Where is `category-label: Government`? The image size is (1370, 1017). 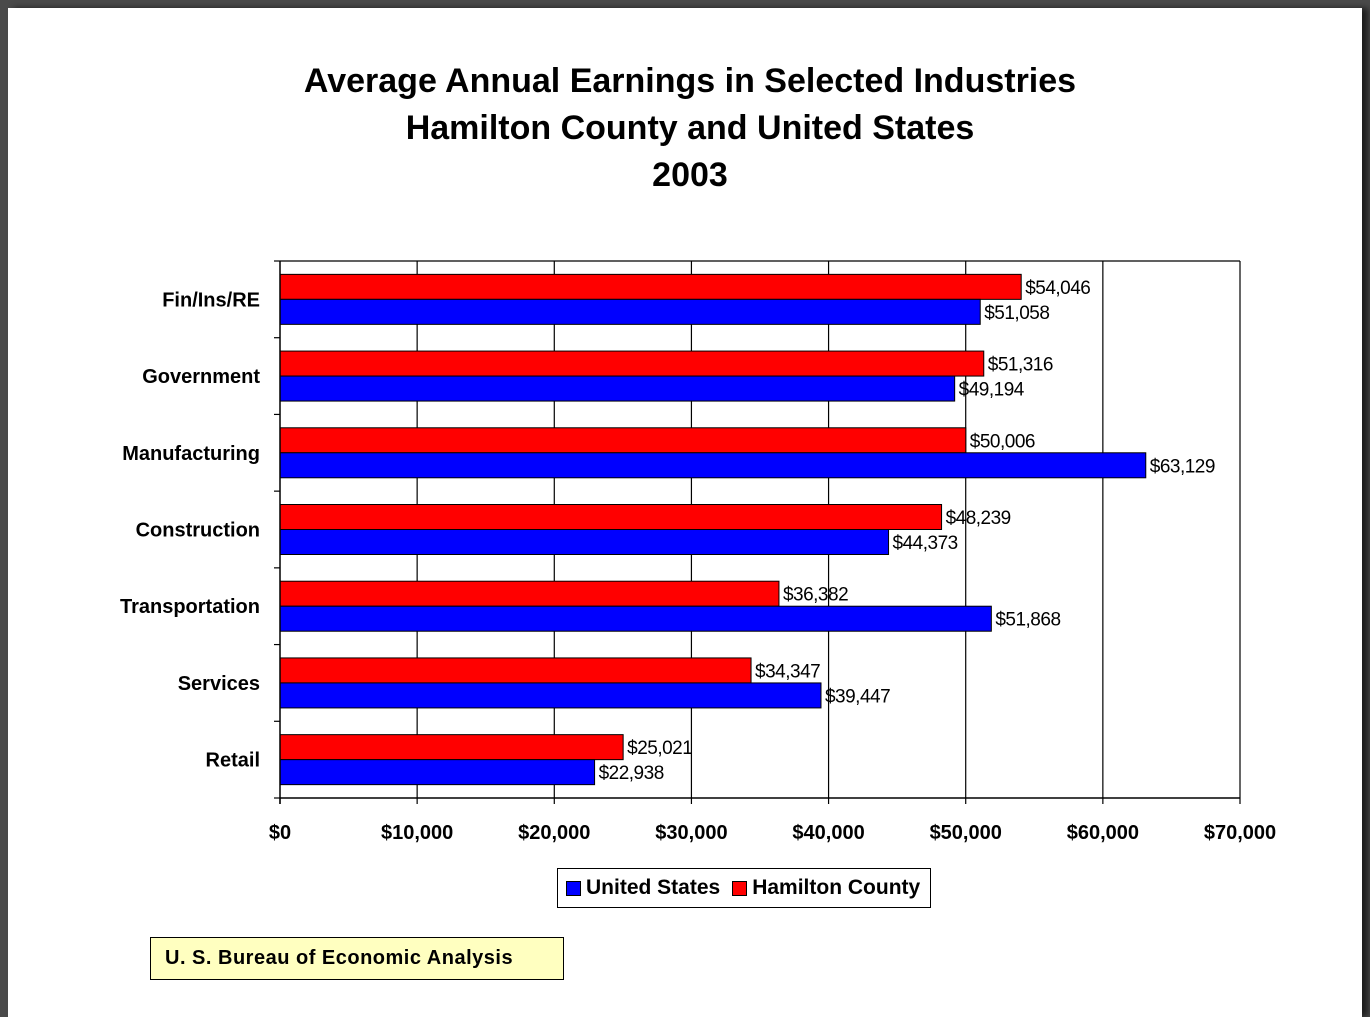
category-label: Government is located at coordinates (201, 377).